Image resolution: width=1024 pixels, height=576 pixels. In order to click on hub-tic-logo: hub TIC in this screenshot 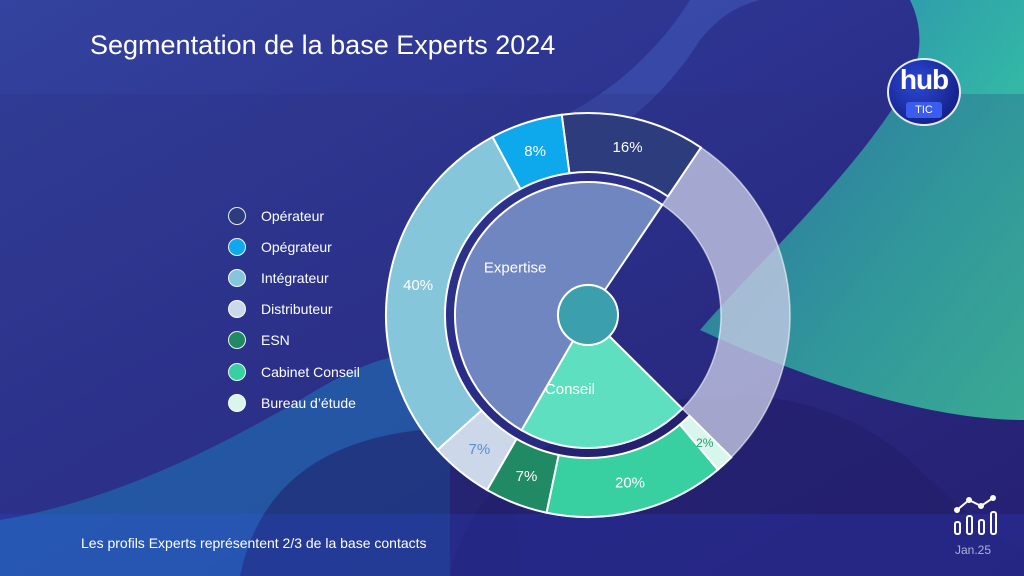, I will do `click(924, 92)`.